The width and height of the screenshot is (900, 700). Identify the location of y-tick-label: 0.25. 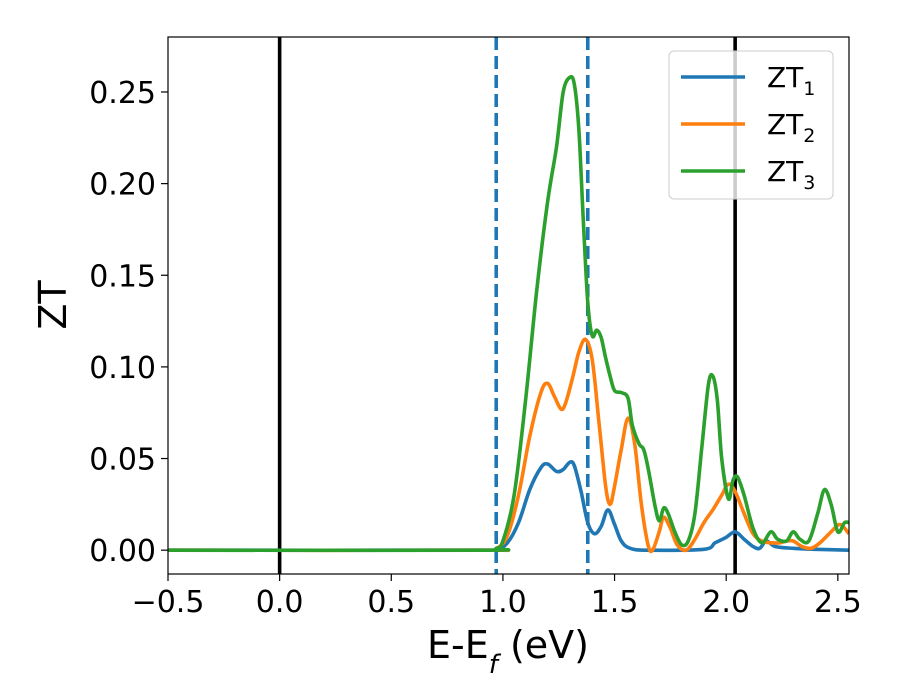
(122, 93).